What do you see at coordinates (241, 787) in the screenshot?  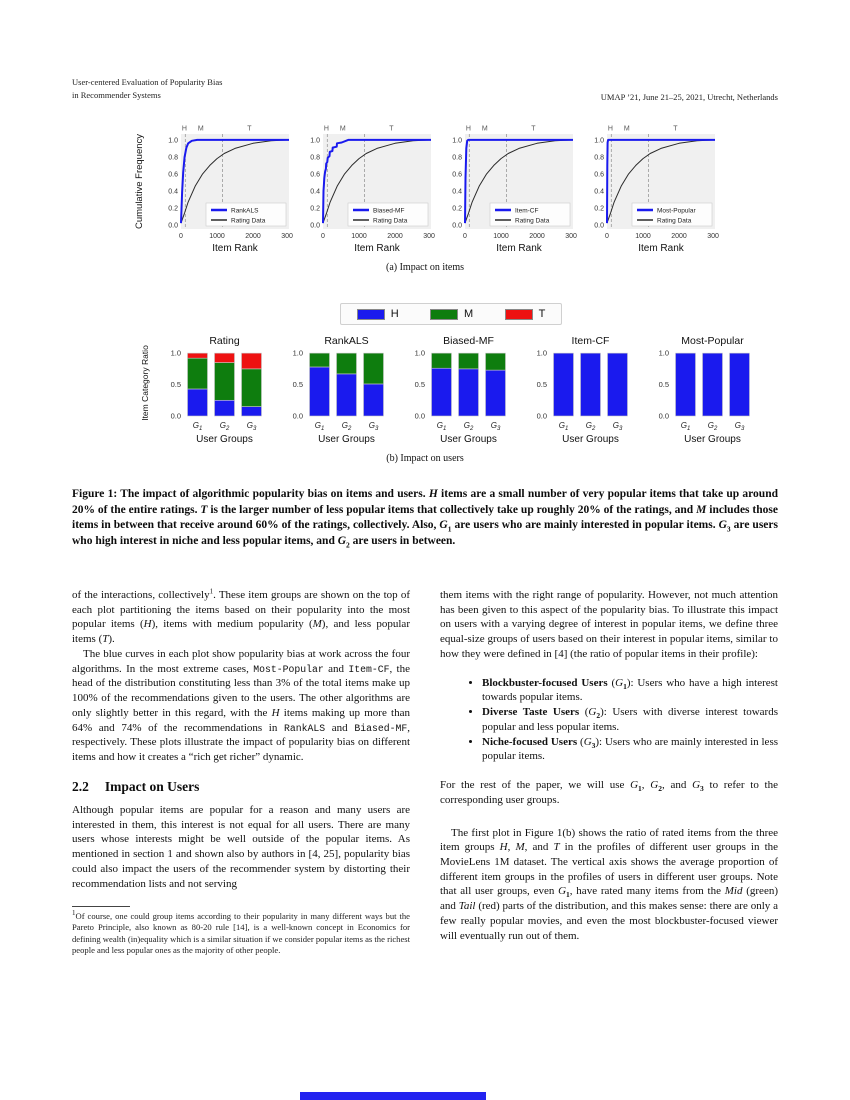 I see `section-heading: 2.2 Impact on Users` at bounding box center [241, 787].